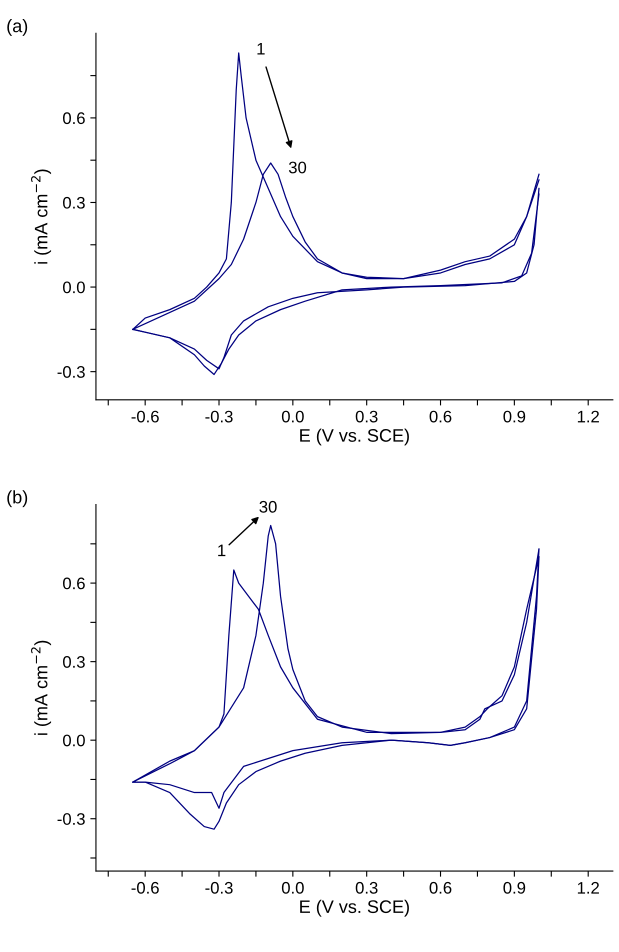 The height and width of the screenshot is (952, 619). Describe the element at coordinates (17, 499) in the screenshot. I see `chart-title: (b)` at that location.